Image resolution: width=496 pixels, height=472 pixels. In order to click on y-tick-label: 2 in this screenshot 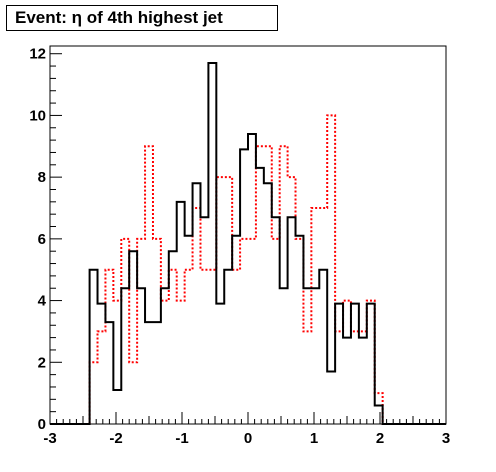, I will do `click(42, 362)`.